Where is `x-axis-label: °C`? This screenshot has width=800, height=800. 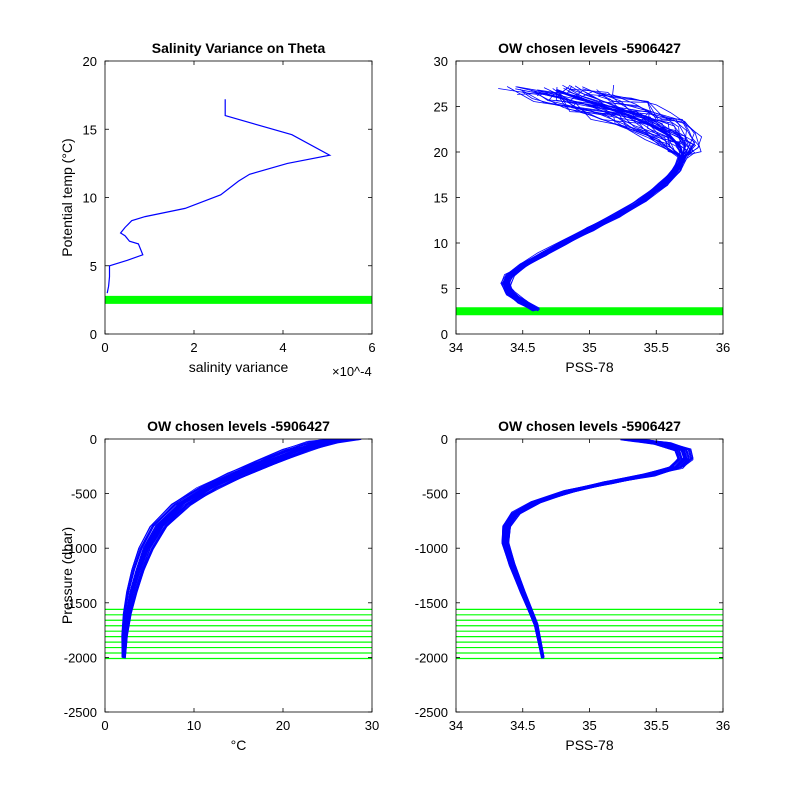
x-axis-label: °C is located at coordinates (239, 745).